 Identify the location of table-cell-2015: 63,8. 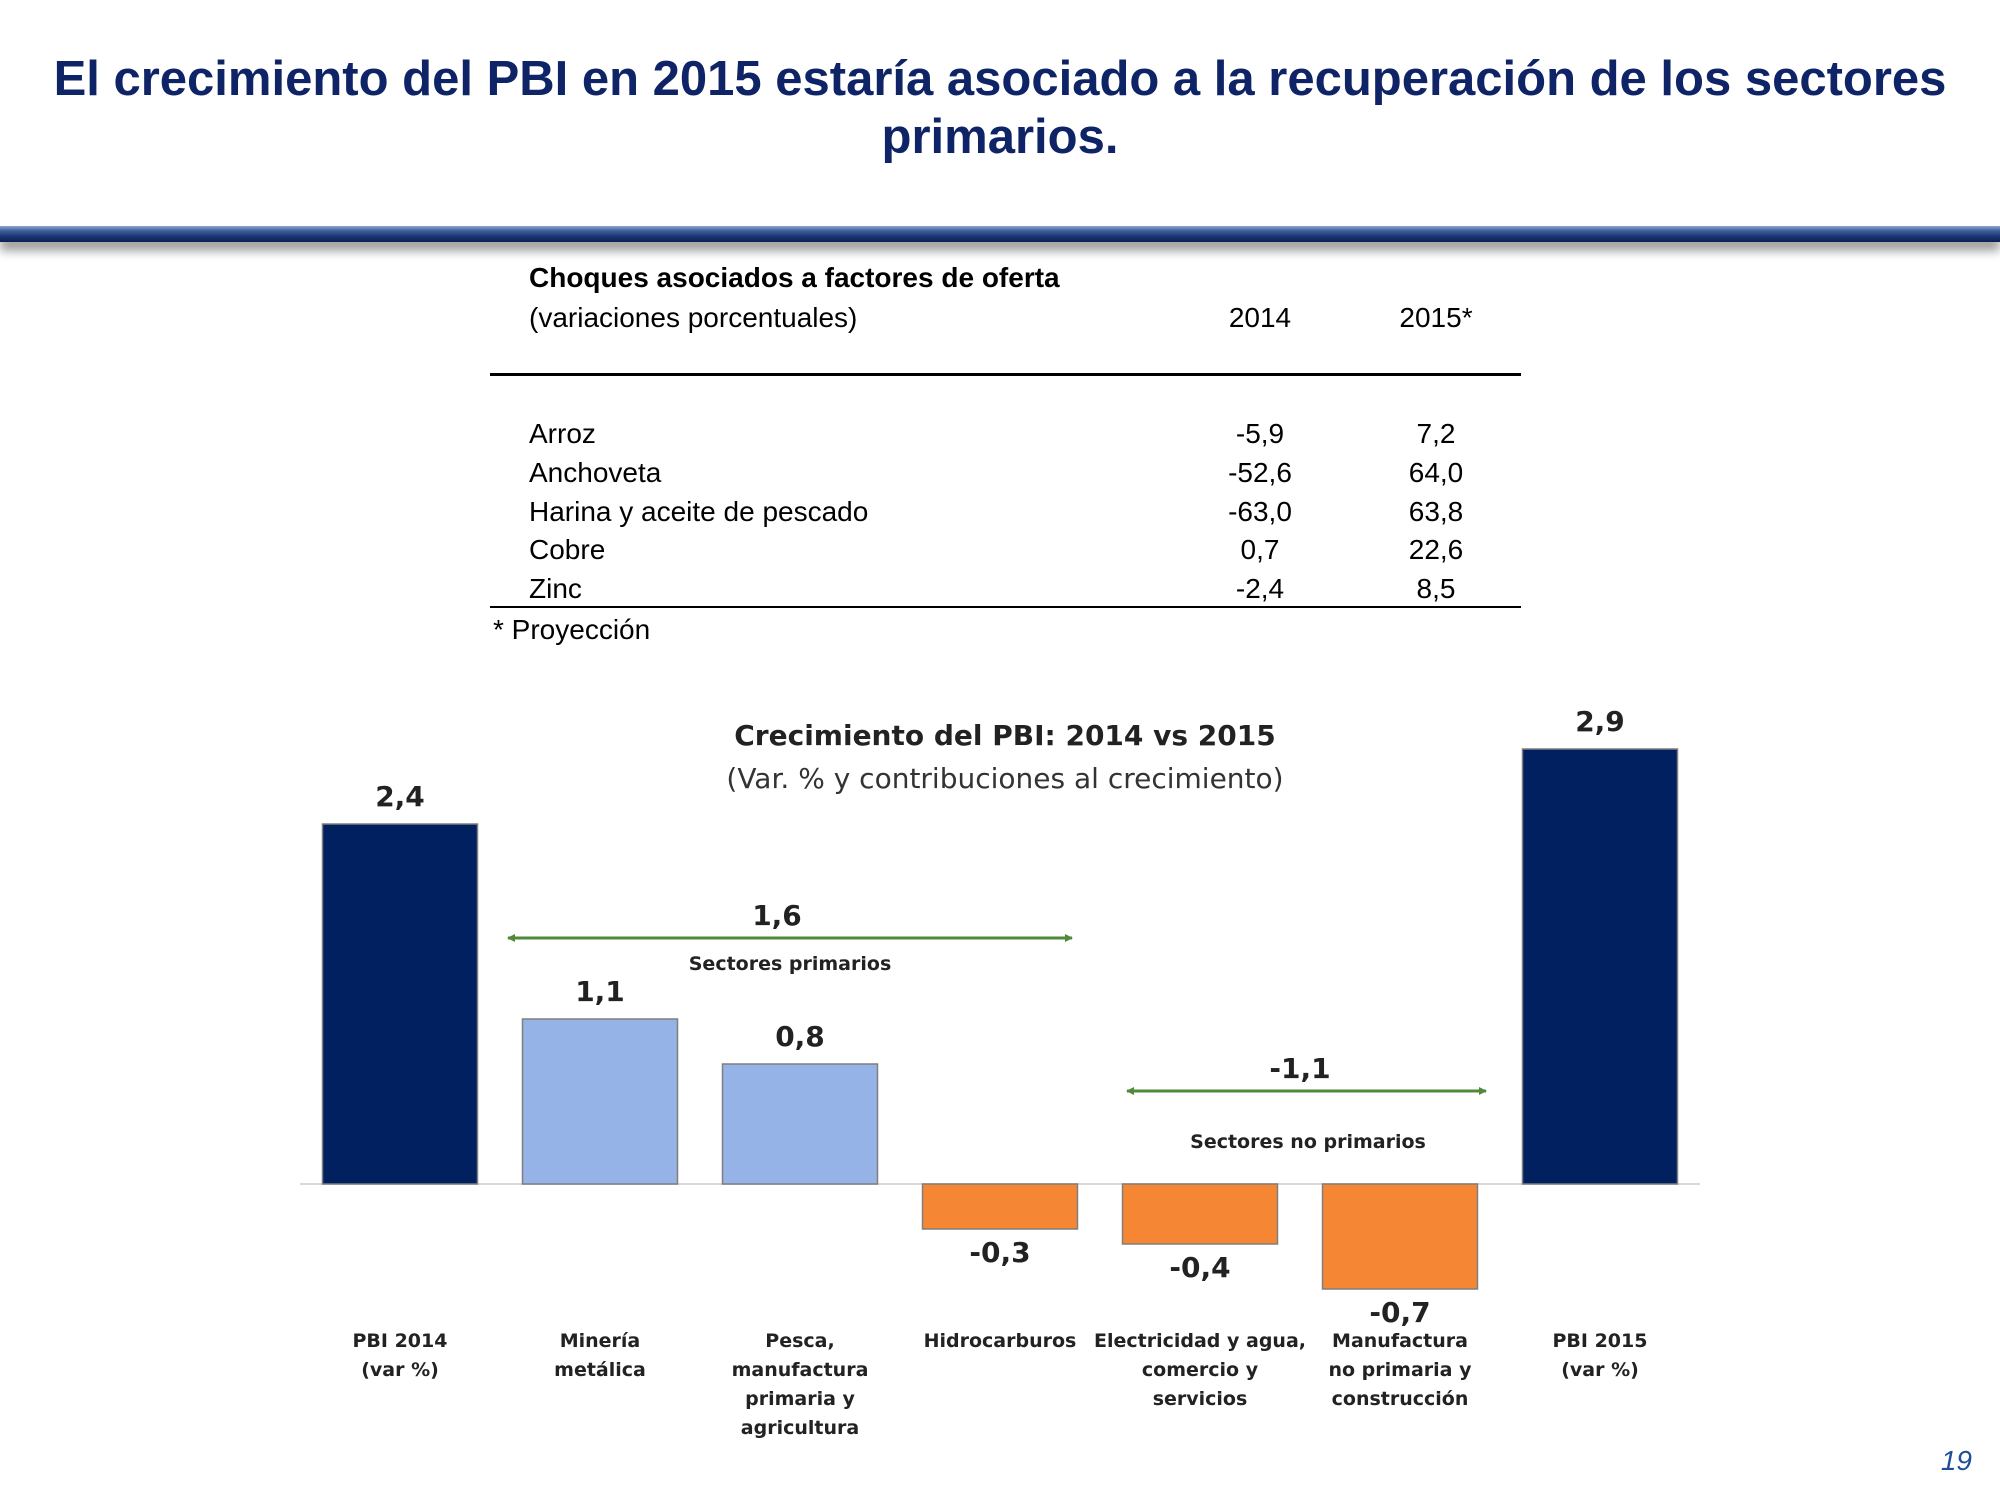
(1436, 511).